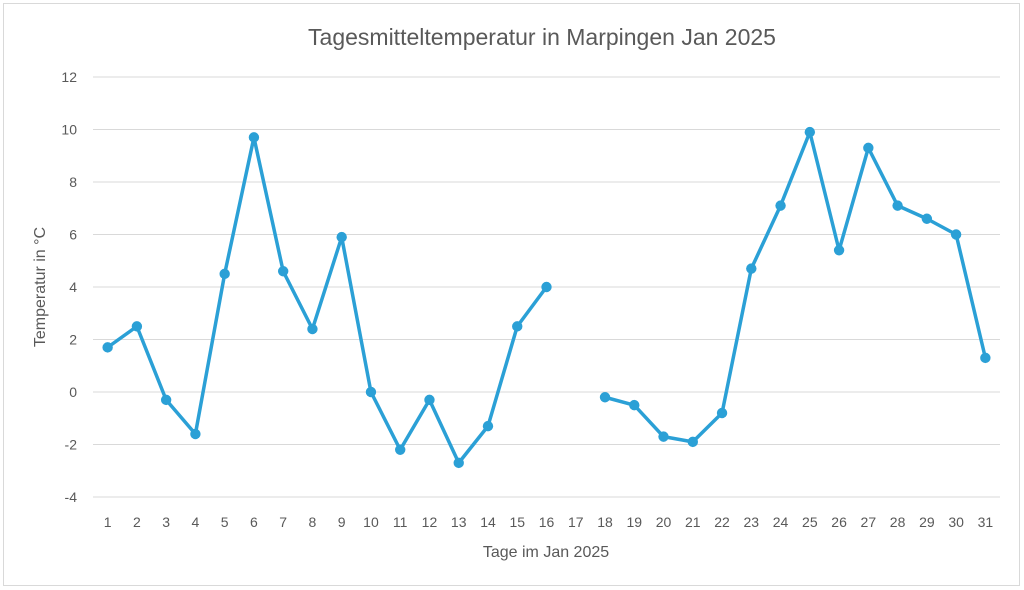  I want to click on x-tick-label: 6, so click(254, 522).